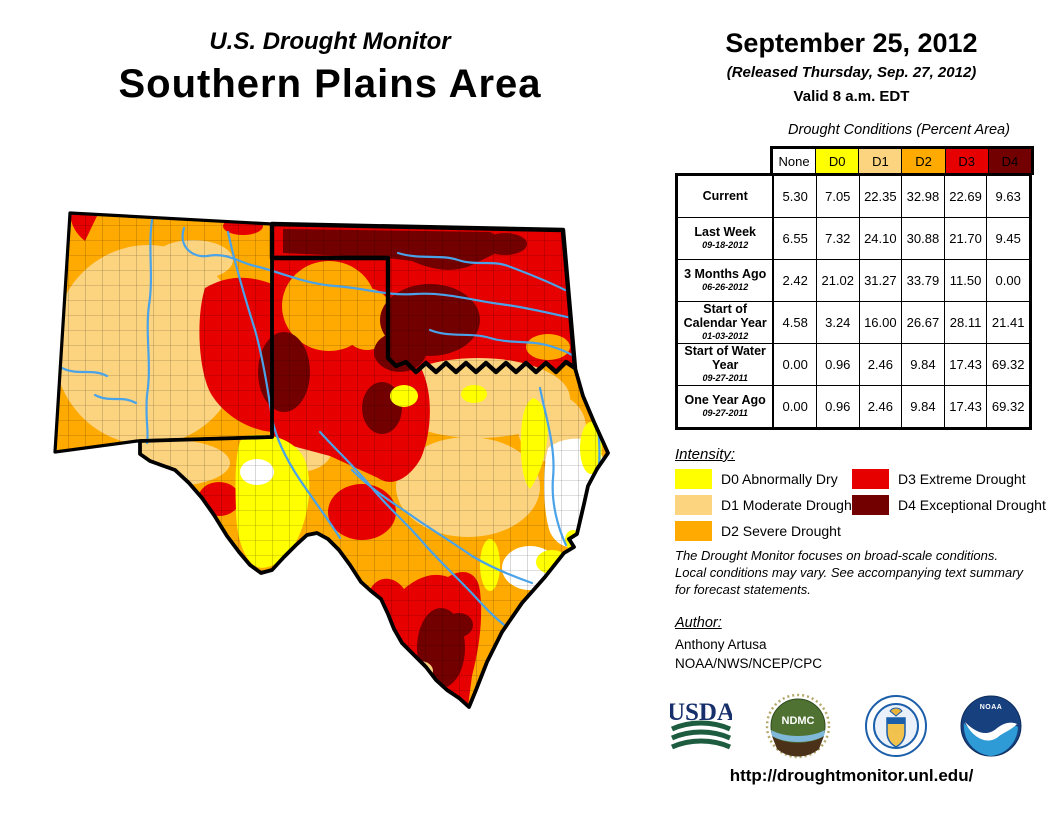 This screenshot has height=816, width=1056. I want to click on legend-swatch-d1, so click(693, 505).